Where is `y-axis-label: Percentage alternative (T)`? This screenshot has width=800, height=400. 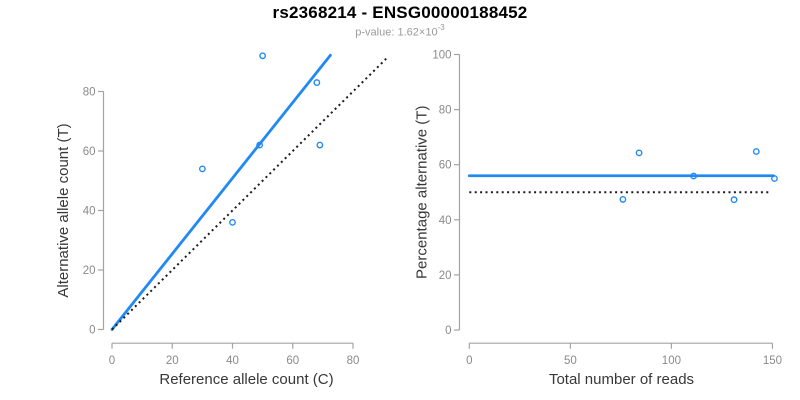 y-axis-label: Percentage alternative (T) is located at coordinates (422, 192).